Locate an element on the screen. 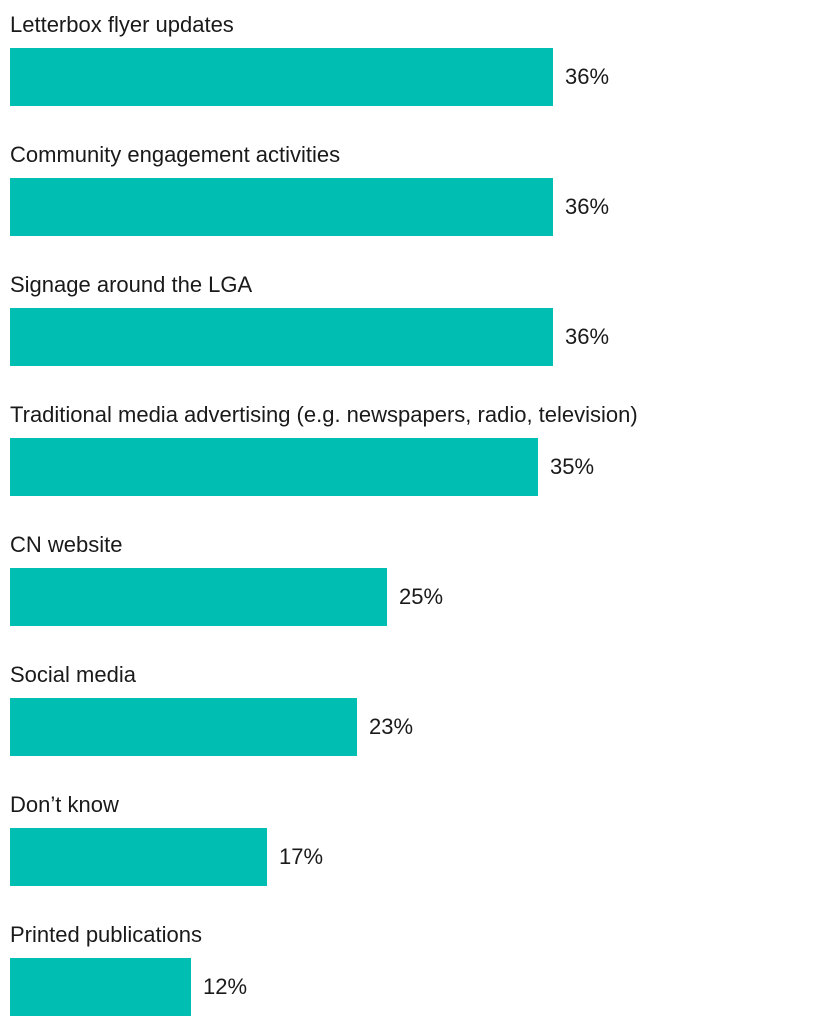 This screenshot has width=815, height=1016. category-label: Don’t know is located at coordinates (64, 804).